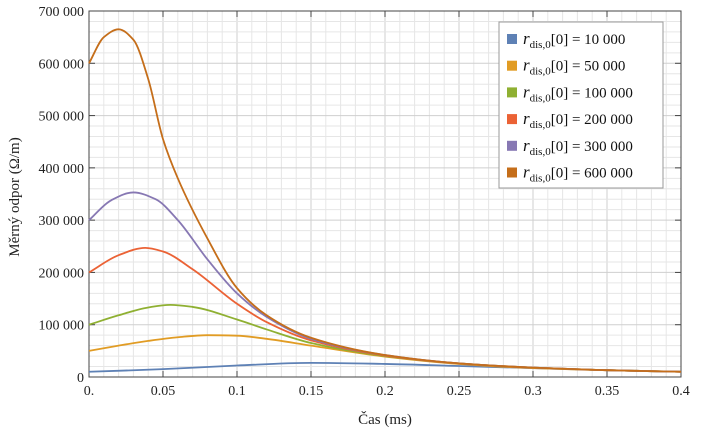  Describe the element at coordinates (62, 326) in the screenshot. I see `y-tick-label: 100 000` at that location.